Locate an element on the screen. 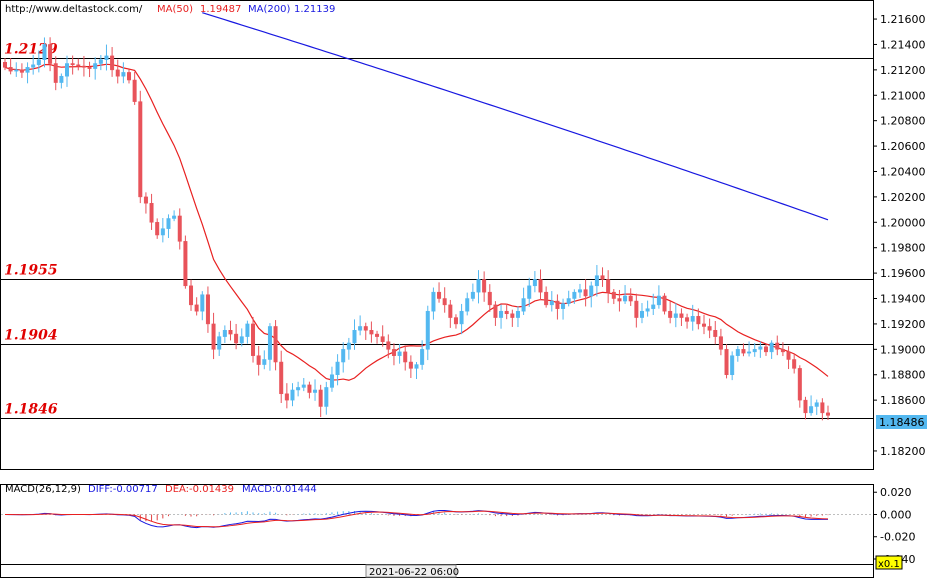 This screenshot has height=582, width=930. time-label: 2021-06-22 06:00 is located at coordinates (414, 572).